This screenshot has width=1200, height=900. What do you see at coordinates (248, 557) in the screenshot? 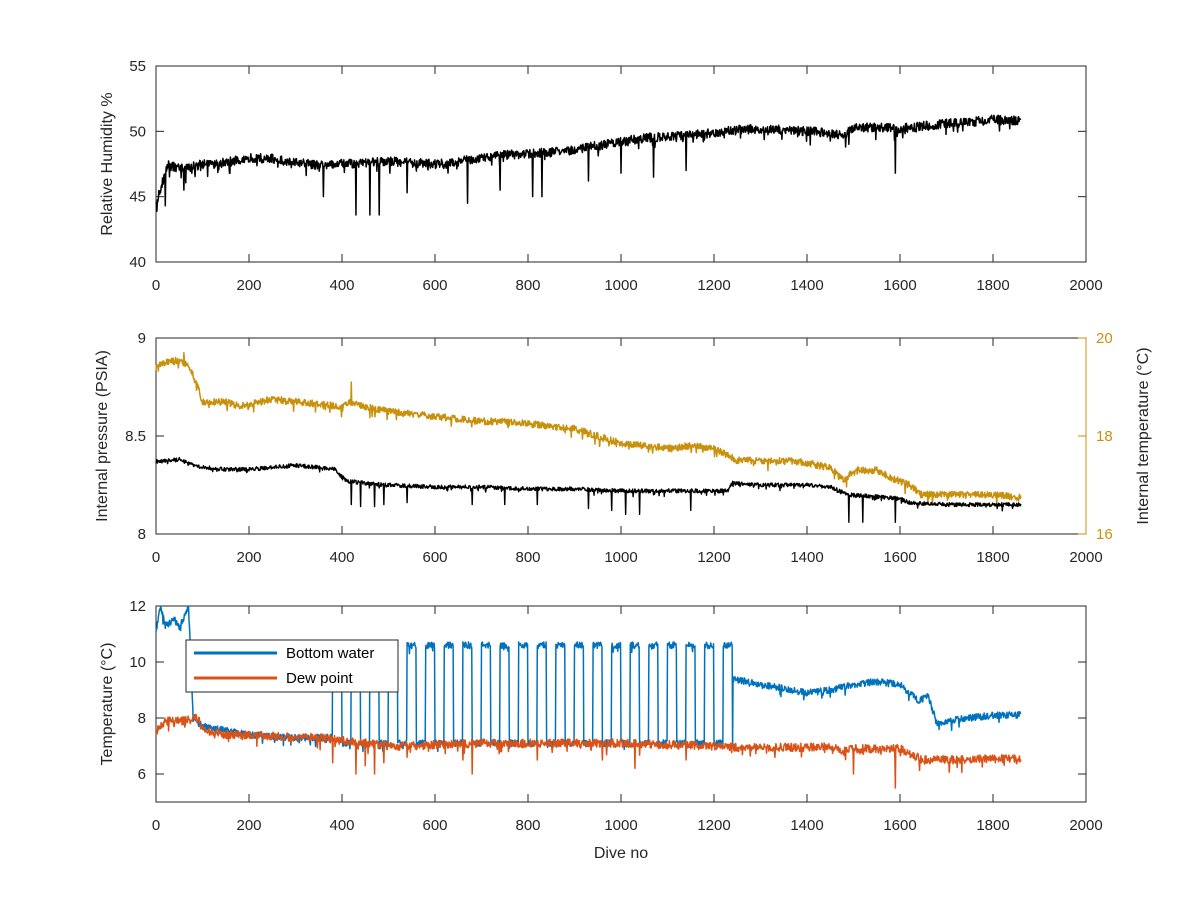
I see `pressure-x-tick-label-1: 200` at bounding box center [248, 557].